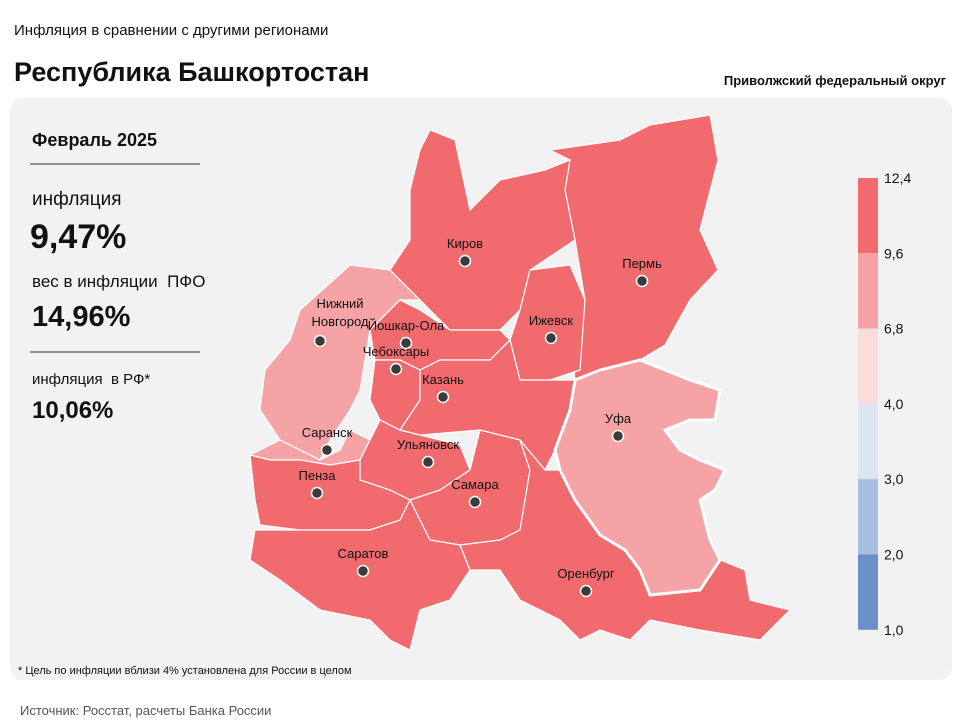  What do you see at coordinates (340, 321) in the screenshot?
I see `city-label-line: Новгород` at bounding box center [340, 321].